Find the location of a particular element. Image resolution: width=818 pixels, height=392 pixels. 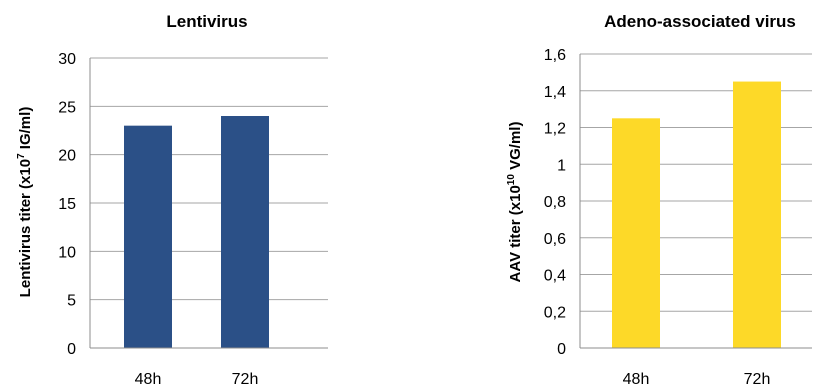

y-tick-label: 1,4 is located at coordinates (555, 92).